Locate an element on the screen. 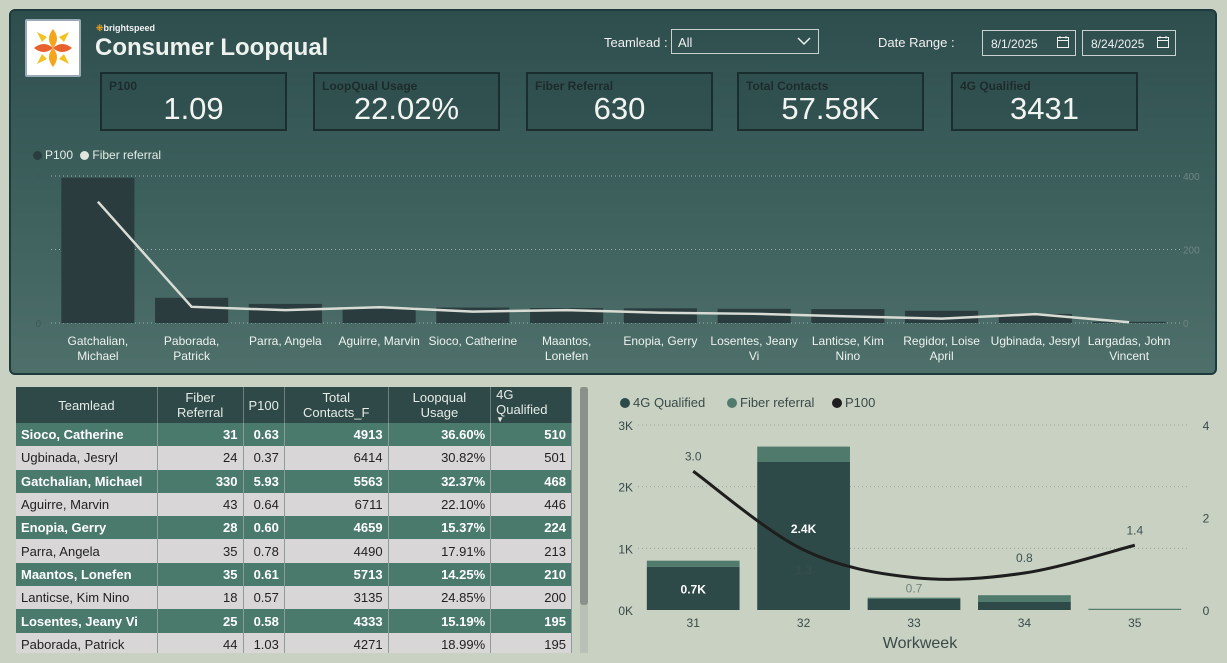  legend-label: Fiber referral is located at coordinates (777, 402).